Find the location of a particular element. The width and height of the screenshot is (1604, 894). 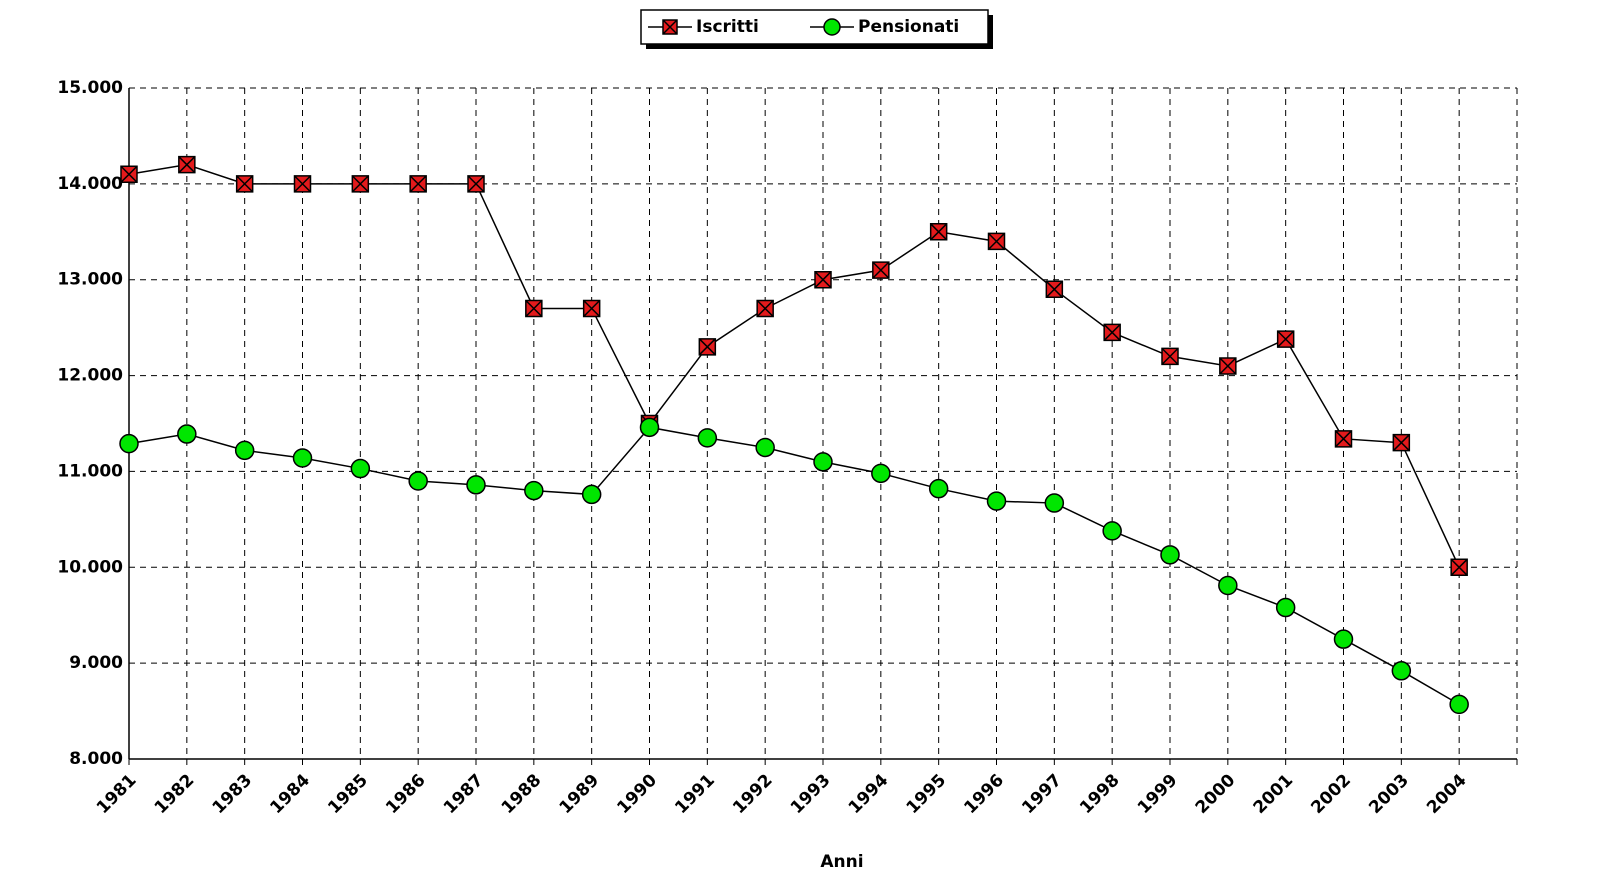

y-tick-label: 15.000 is located at coordinates (90, 88).